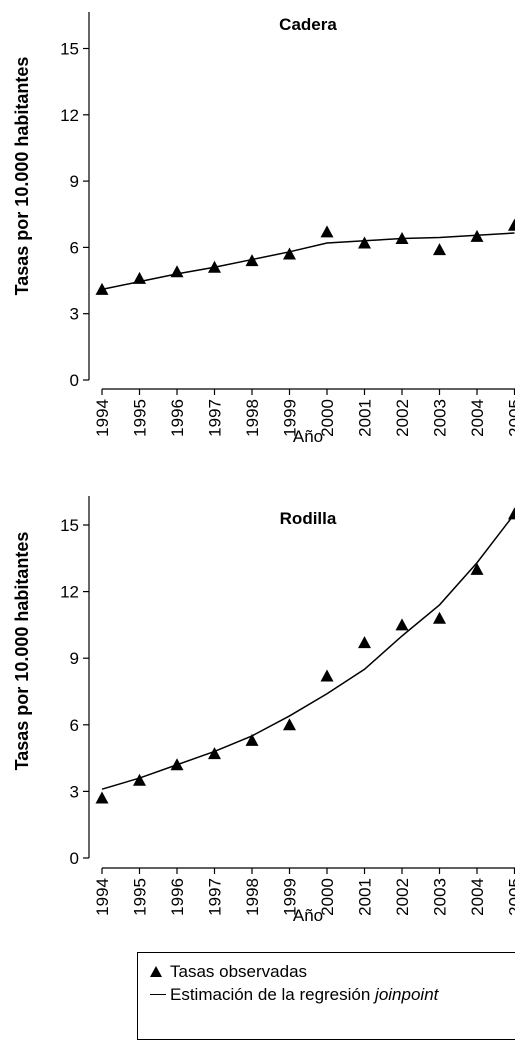  What do you see at coordinates (273, 994) in the screenshot?
I see `legend-estimate-label: Estimación de la regresión` at bounding box center [273, 994].